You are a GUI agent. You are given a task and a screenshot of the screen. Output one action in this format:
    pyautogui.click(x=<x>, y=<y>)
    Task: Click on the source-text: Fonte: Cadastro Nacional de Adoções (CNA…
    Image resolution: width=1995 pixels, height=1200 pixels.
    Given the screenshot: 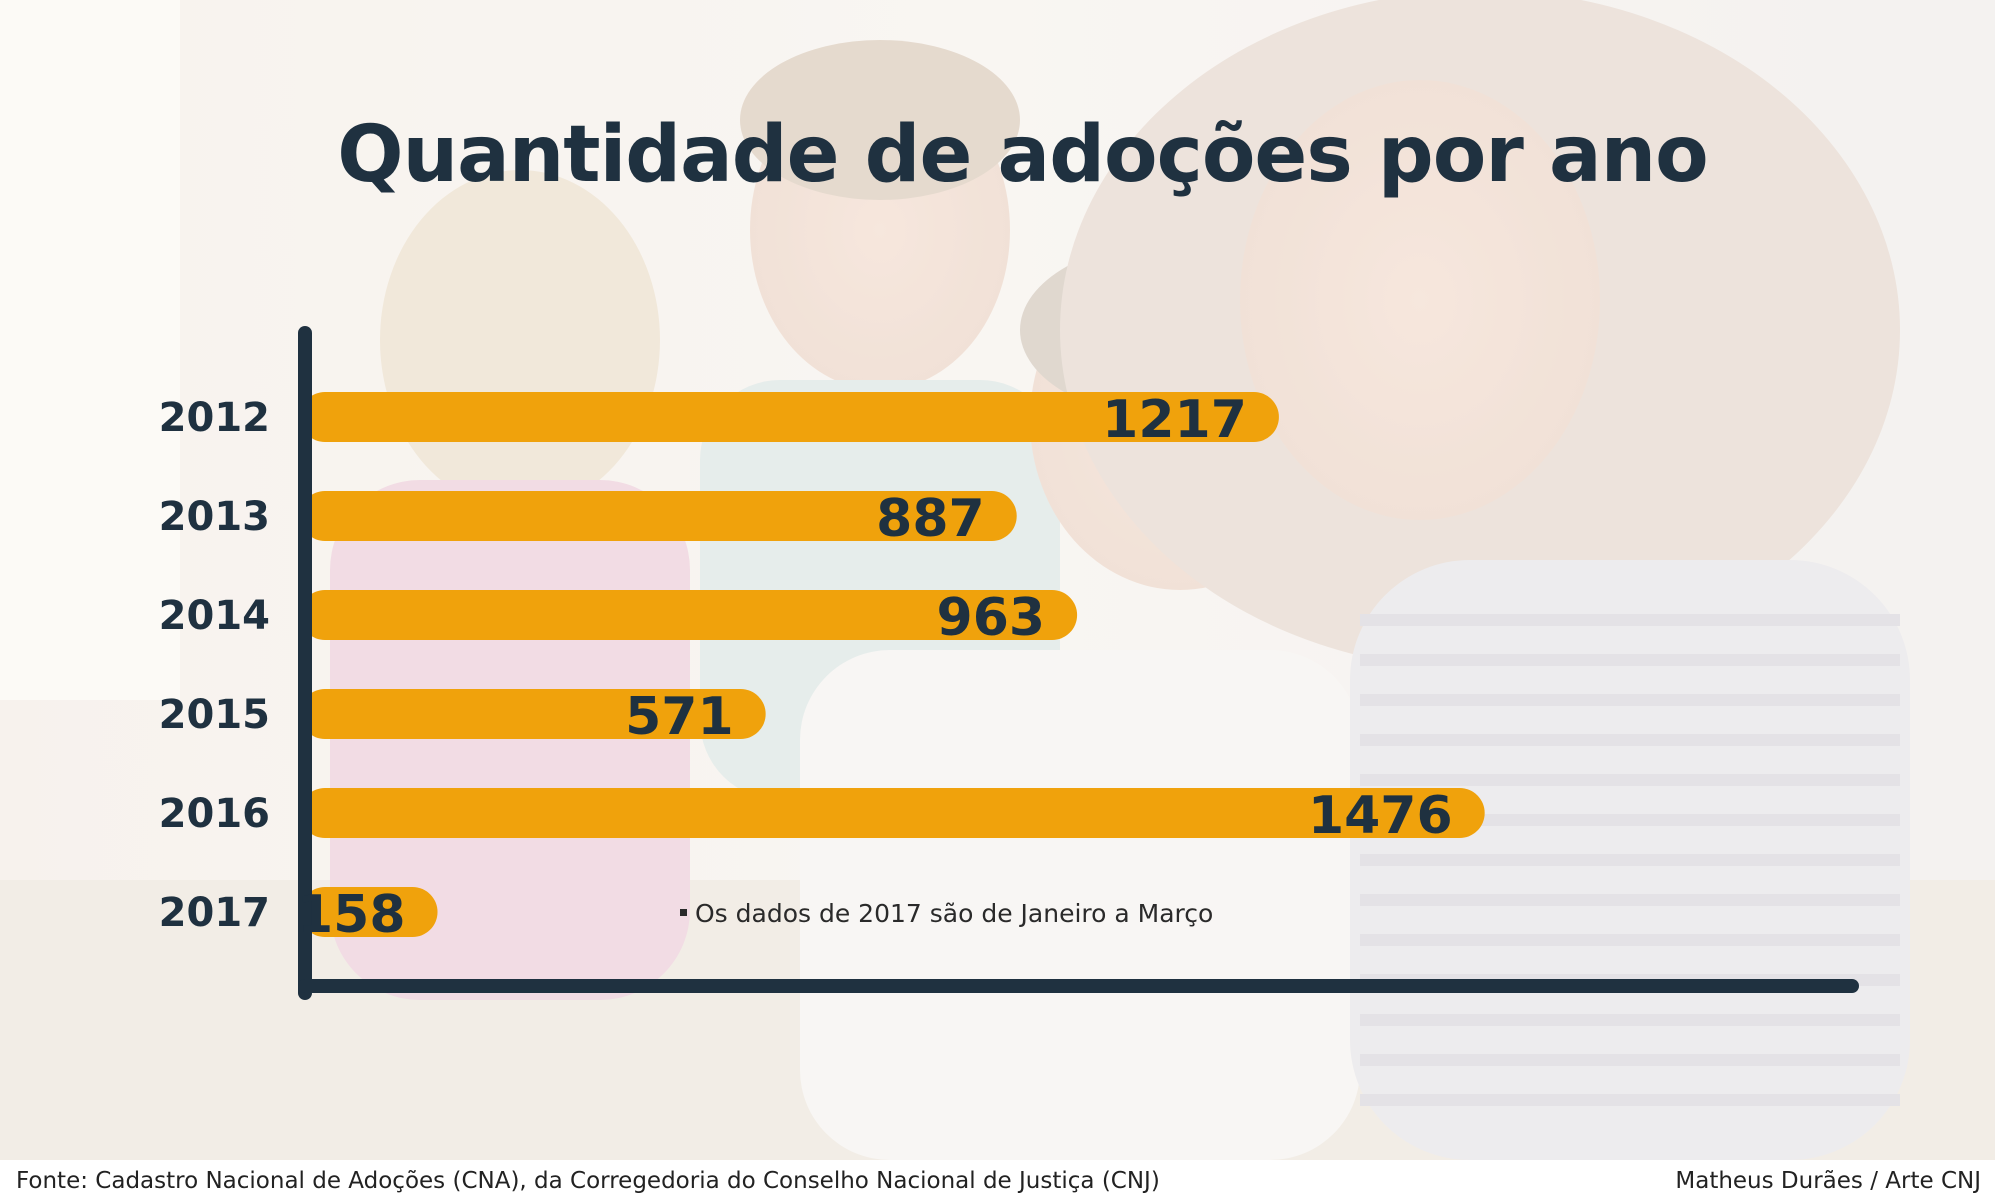 What is the action you would take?
    pyautogui.click(x=588, y=1181)
    